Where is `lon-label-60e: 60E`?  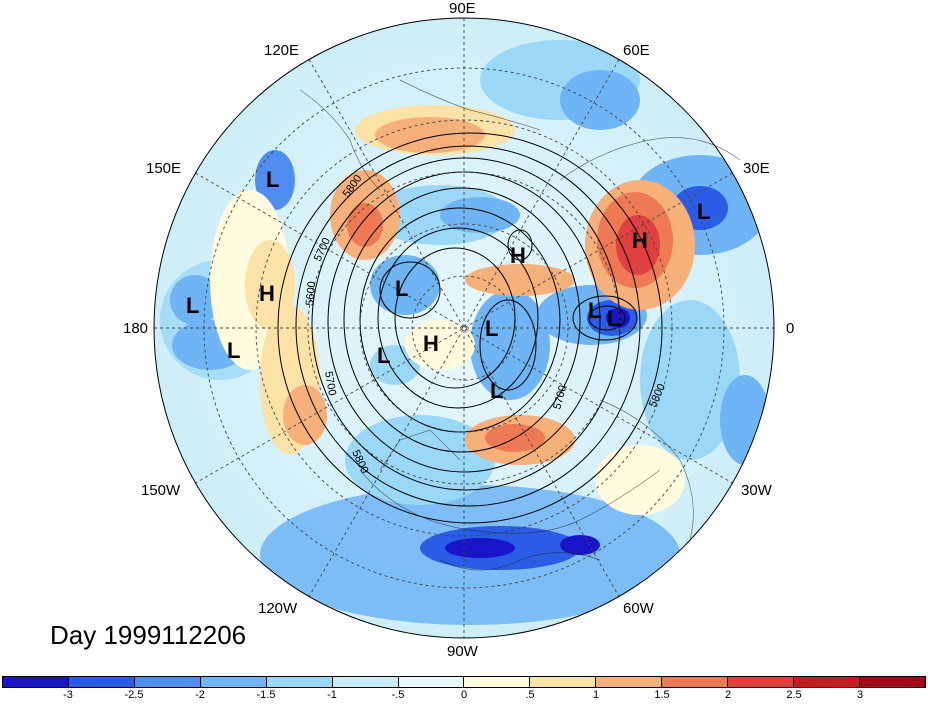
lon-label-60e: 60E is located at coordinates (636, 50).